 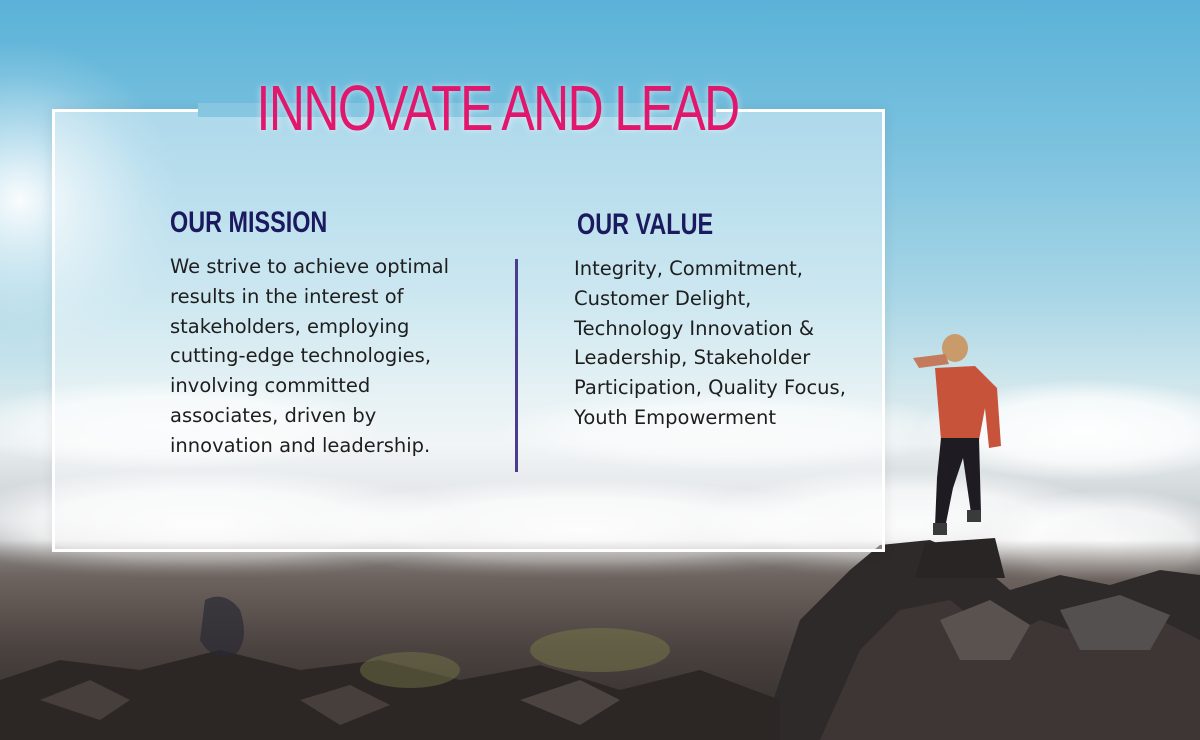 What do you see at coordinates (273, 415) in the screenshot?
I see `mission-line: associates, driven by` at bounding box center [273, 415].